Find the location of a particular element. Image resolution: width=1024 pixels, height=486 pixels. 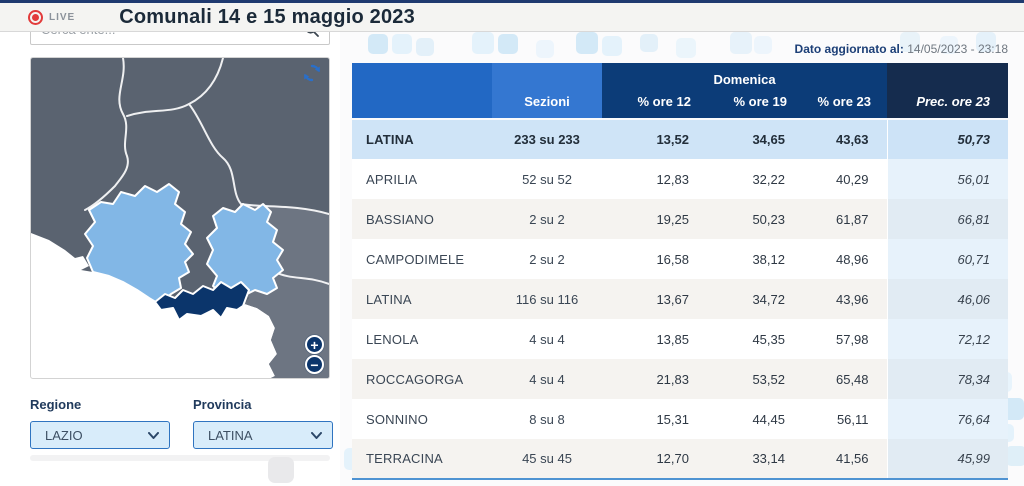

pct-ore-19: 45,35 is located at coordinates (768, 339).